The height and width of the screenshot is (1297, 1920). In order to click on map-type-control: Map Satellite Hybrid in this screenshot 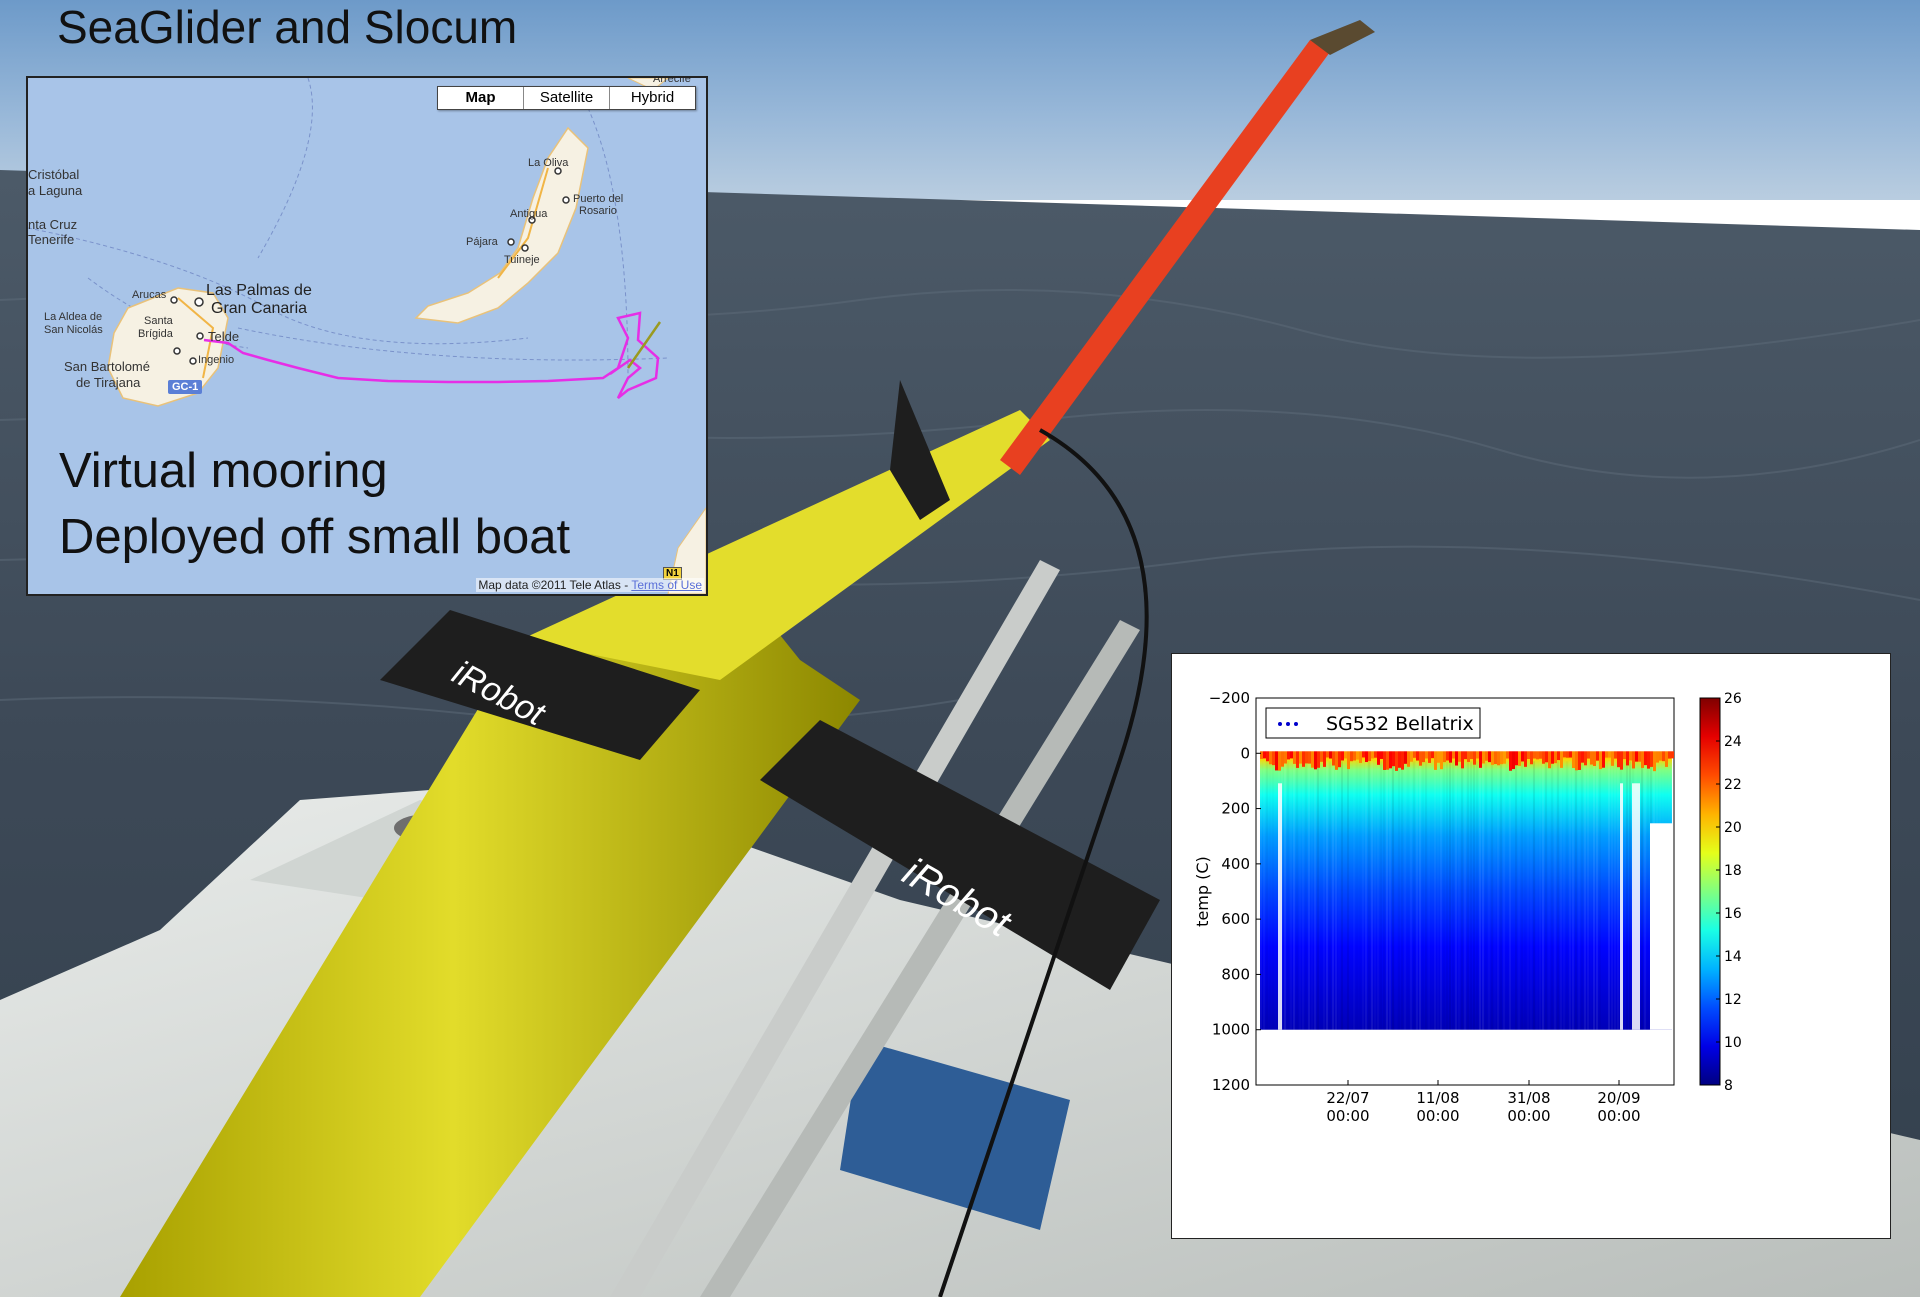, I will do `click(566, 98)`.